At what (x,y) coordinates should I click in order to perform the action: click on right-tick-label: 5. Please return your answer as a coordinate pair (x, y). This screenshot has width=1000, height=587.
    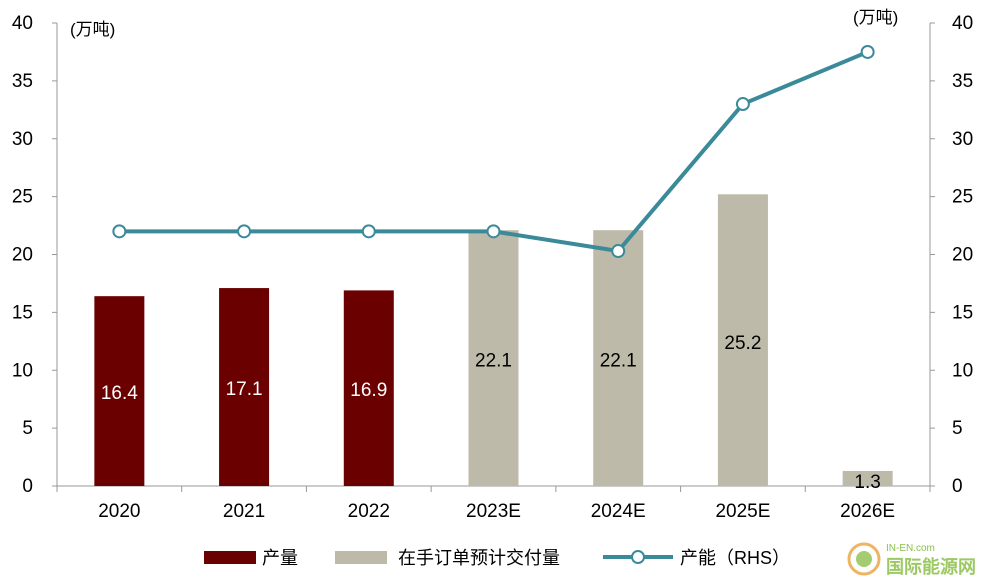
    Looking at the image, I should click on (957, 428).